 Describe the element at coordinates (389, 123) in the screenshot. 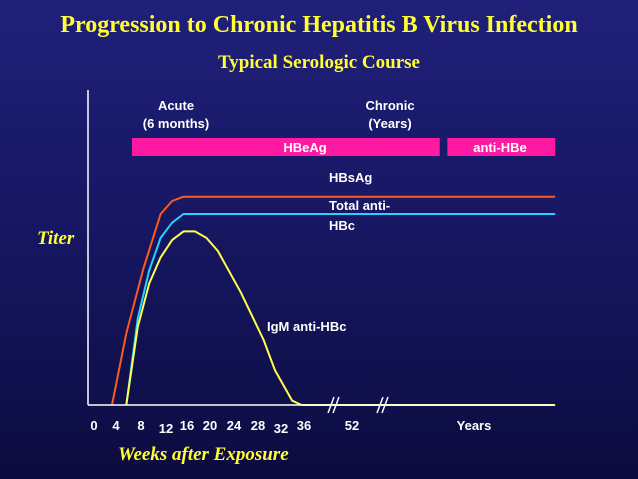

I see `phase-label-chronic-line2: (Years)` at that location.